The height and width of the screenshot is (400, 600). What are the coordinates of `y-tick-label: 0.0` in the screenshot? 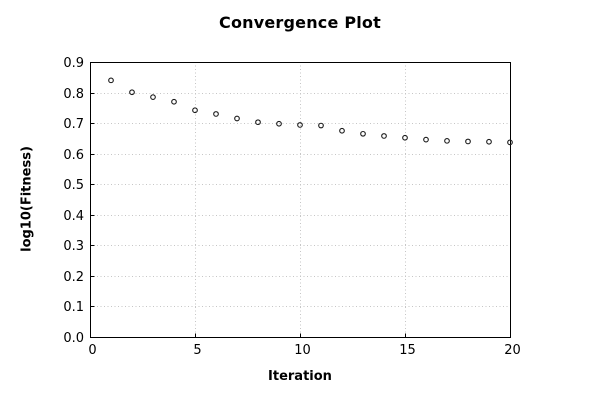 It's located at (73, 338).